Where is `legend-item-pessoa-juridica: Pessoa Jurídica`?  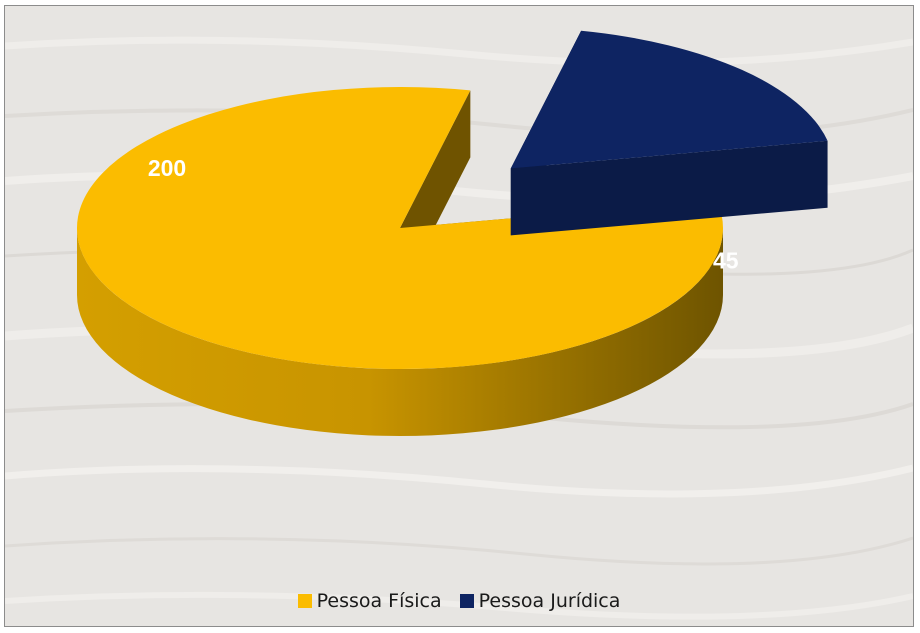
legend-item-pessoa-juridica: Pessoa Jurídica is located at coordinates (540, 601).